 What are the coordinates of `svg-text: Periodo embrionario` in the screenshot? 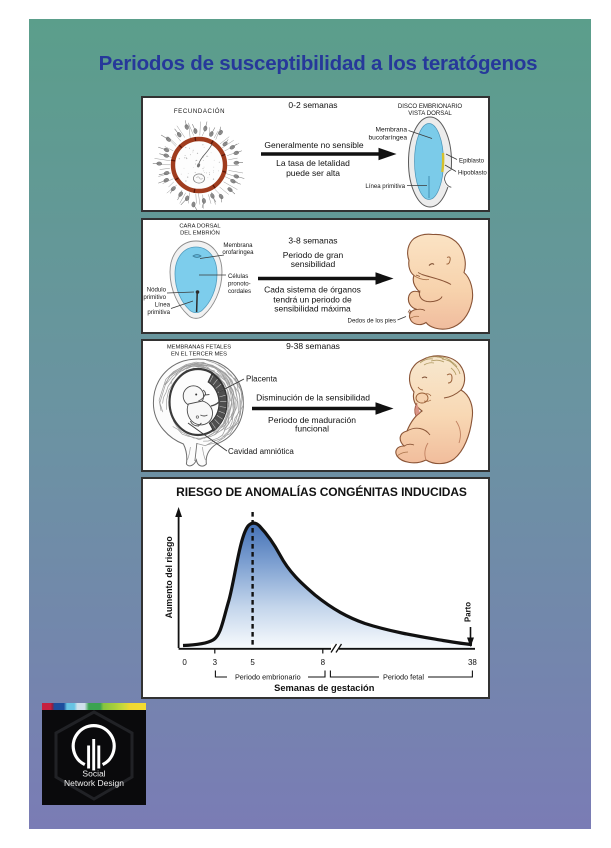 It's located at (268, 677).